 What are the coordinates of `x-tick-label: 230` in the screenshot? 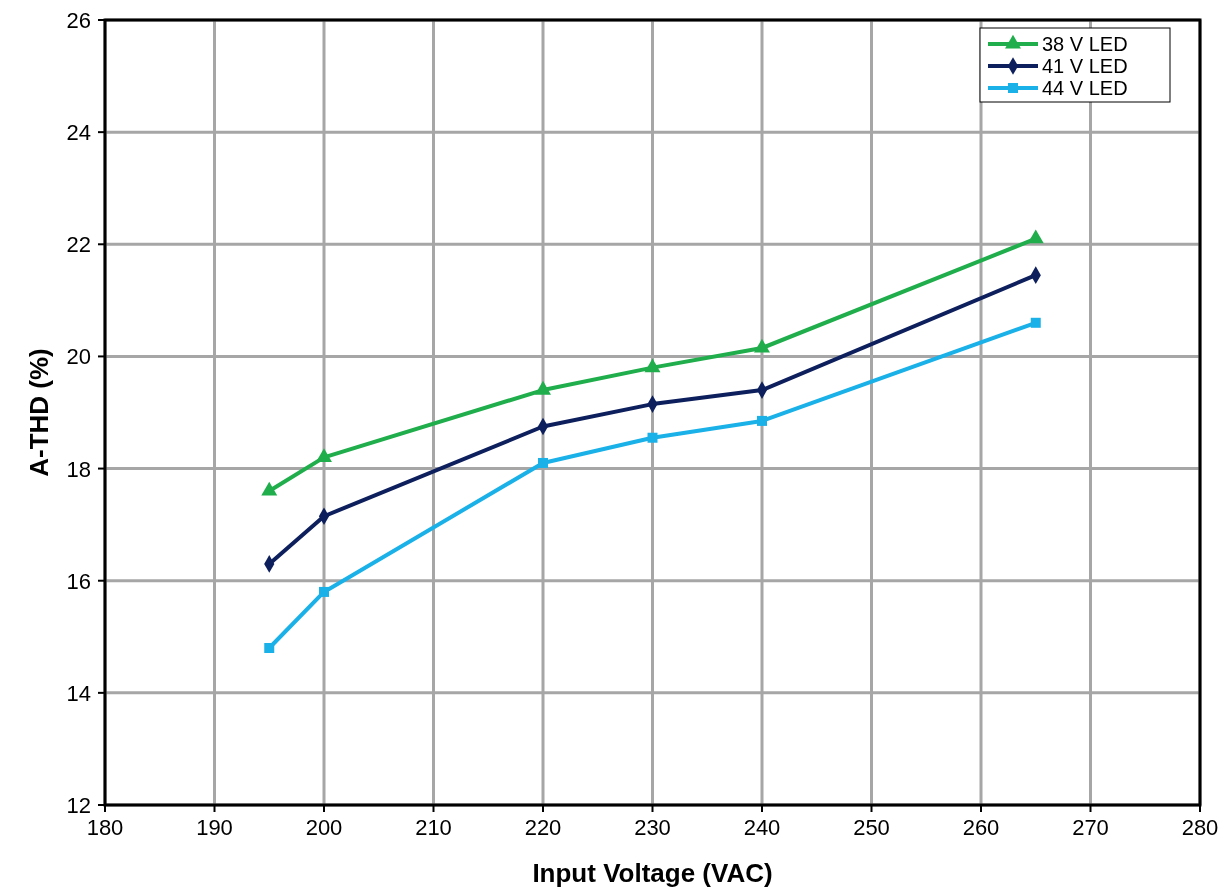 It's located at (652, 827).